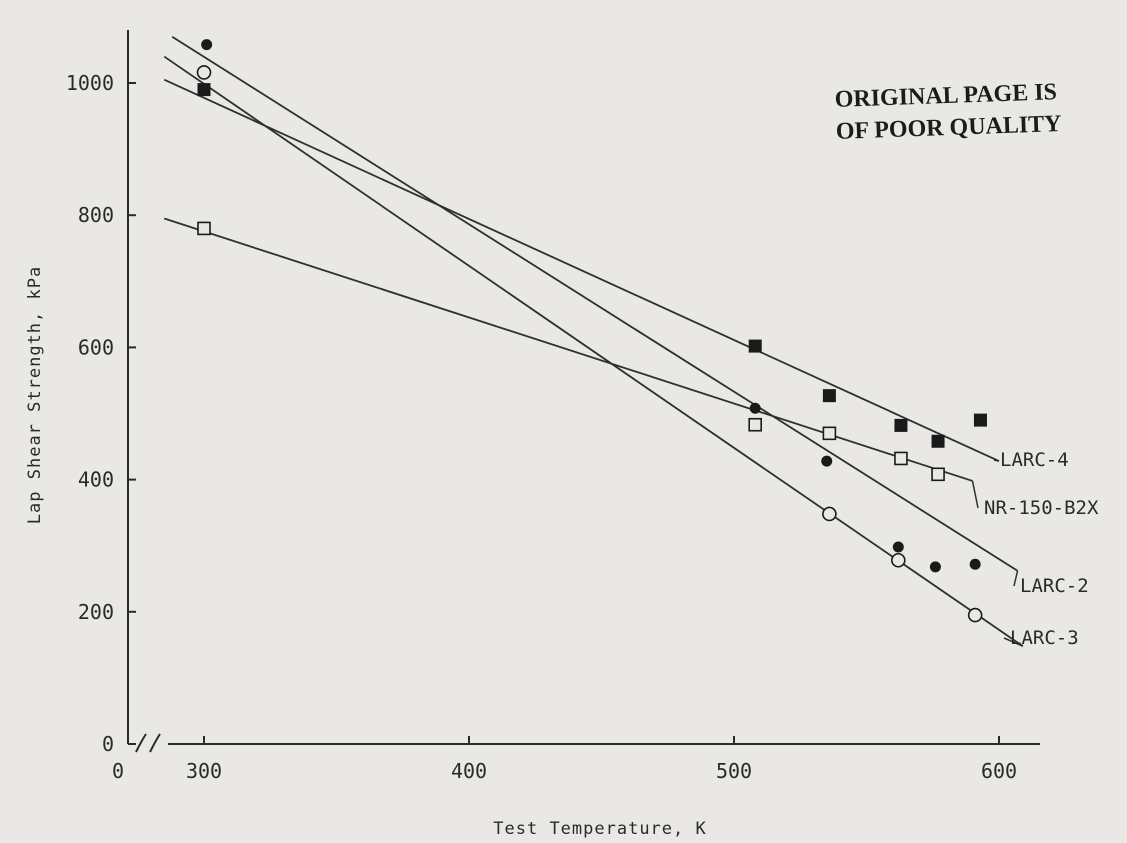 The width and height of the screenshot is (1127, 843). What do you see at coordinates (999, 771) in the screenshot?
I see `x-tick-label: 600` at bounding box center [999, 771].